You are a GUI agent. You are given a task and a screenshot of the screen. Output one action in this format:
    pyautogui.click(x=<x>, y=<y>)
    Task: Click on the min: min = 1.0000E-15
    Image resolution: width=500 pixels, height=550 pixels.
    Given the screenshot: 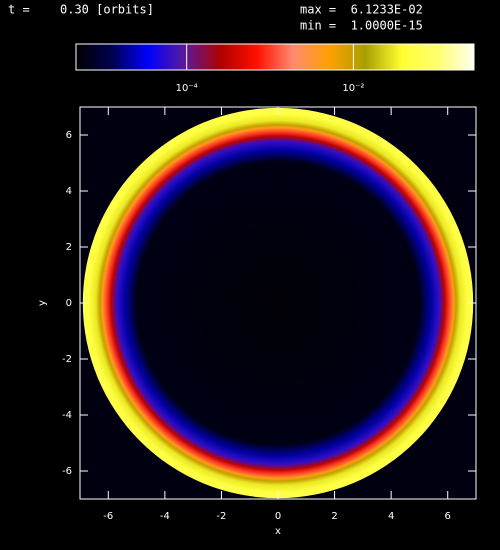 What is the action you would take?
    pyautogui.click(x=361, y=26)
    